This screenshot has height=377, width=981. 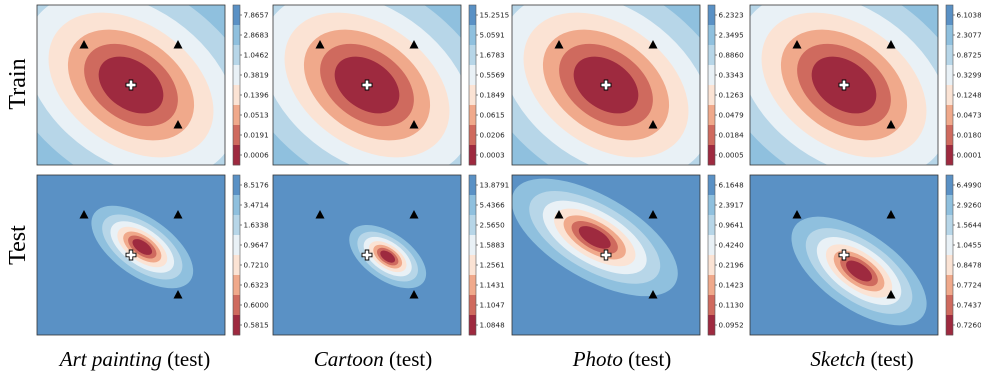 What do you see at coordinates (257, 205) in the screenshot?
I see `colorbar-tick-label: 3.4714` at bounding box center [257, 205].